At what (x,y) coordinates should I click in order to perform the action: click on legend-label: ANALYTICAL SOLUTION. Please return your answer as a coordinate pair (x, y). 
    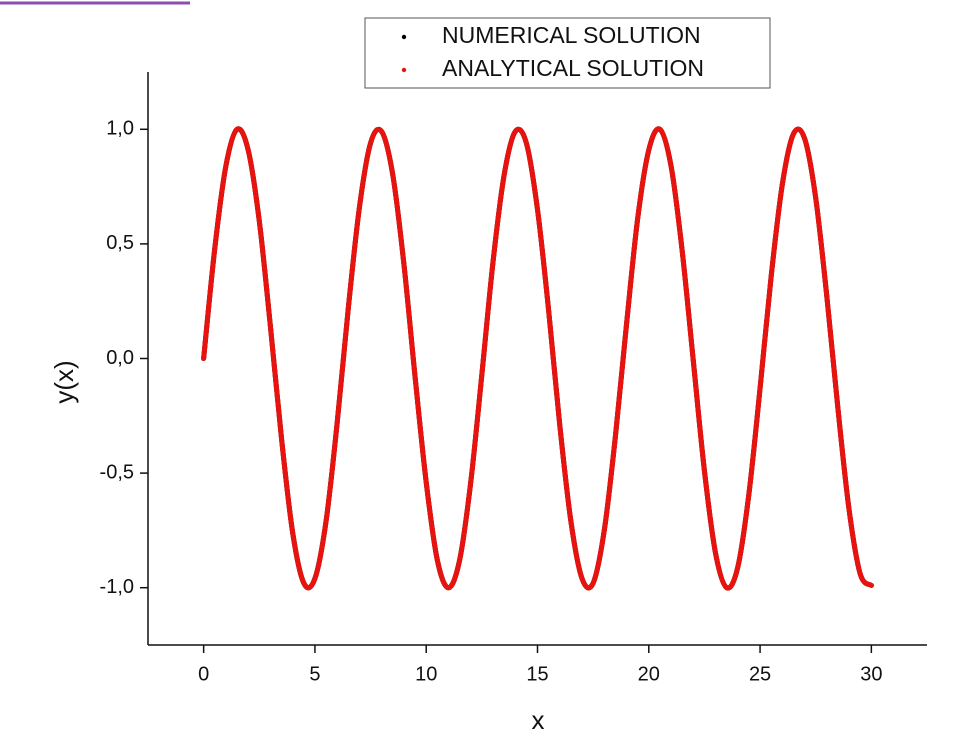
    Looking at the image, I should click on (573, 68).